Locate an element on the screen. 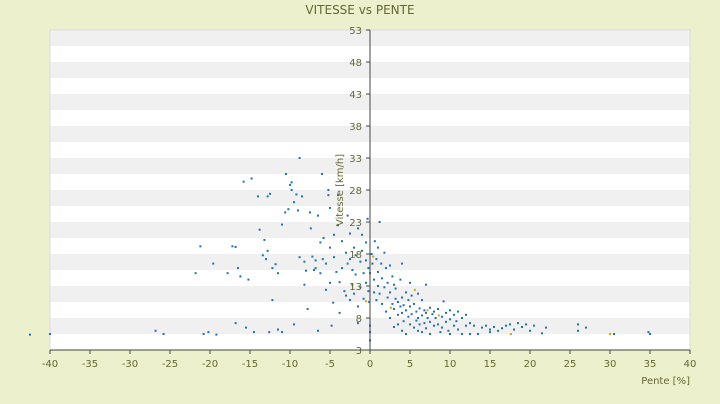  y-tick-label: 43 is located at coordinates (355, 95).